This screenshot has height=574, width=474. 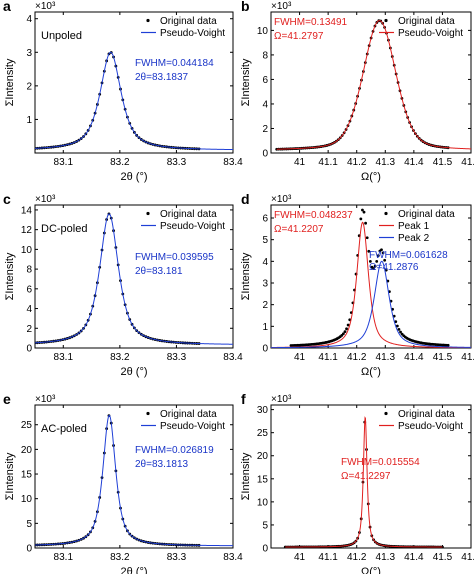 I want to click on fit-annotation: FWHM=0.015554, so click(x=380, y=462).